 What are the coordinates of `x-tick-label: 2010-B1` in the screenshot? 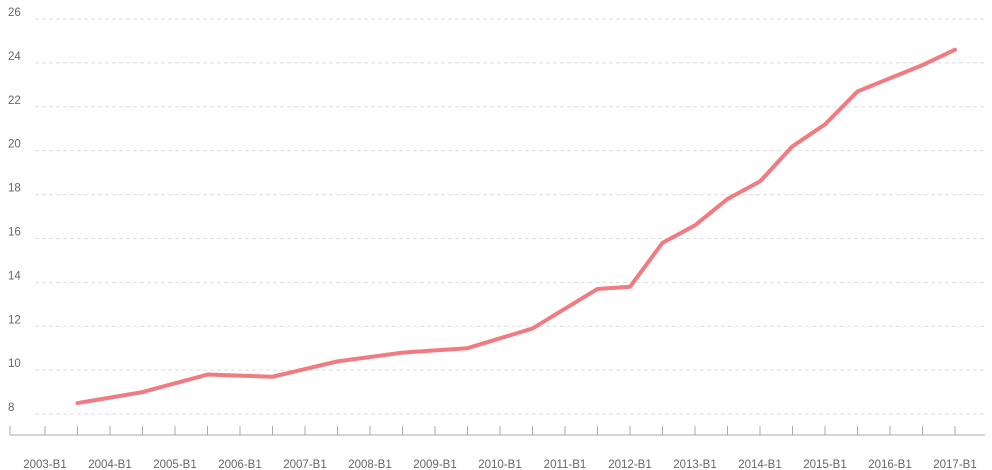 It's located at (499, 464).